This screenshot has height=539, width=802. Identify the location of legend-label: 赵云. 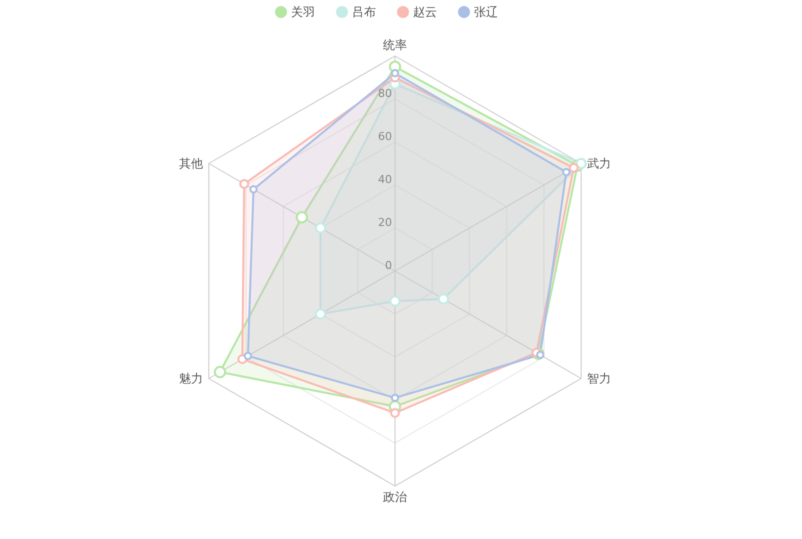
(425, 12).